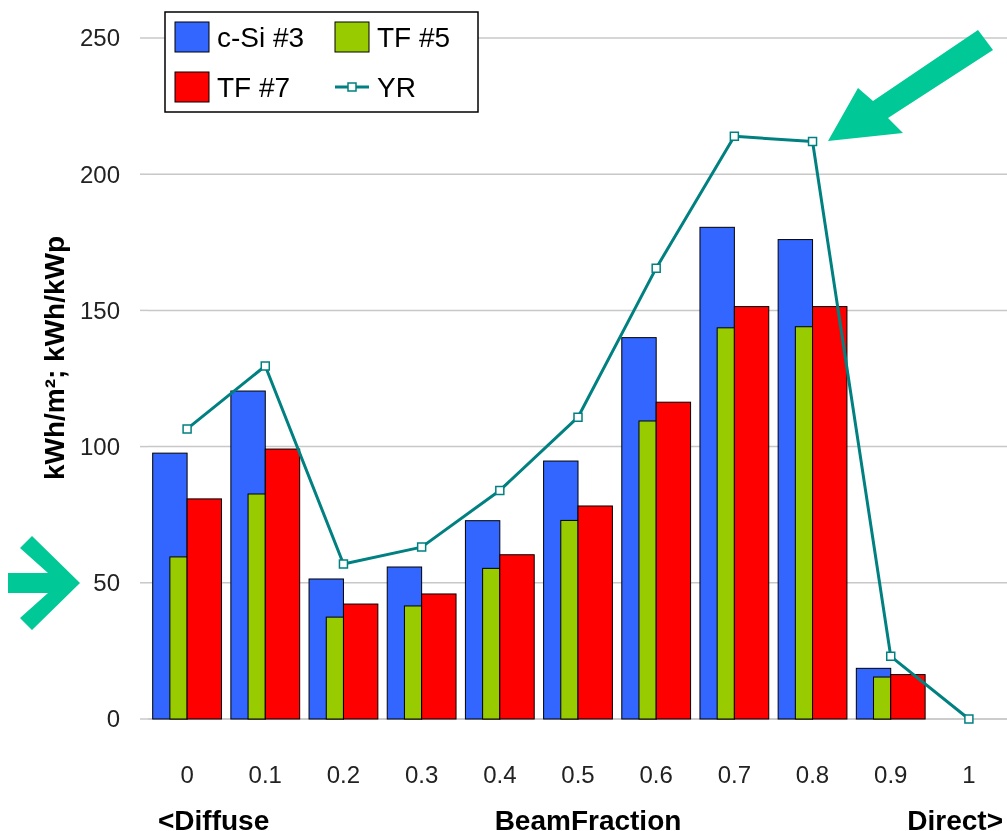  Describe the element at coordinates (812, 774) in the screenshot. I see `x-tick-label: 0.8` at that location.